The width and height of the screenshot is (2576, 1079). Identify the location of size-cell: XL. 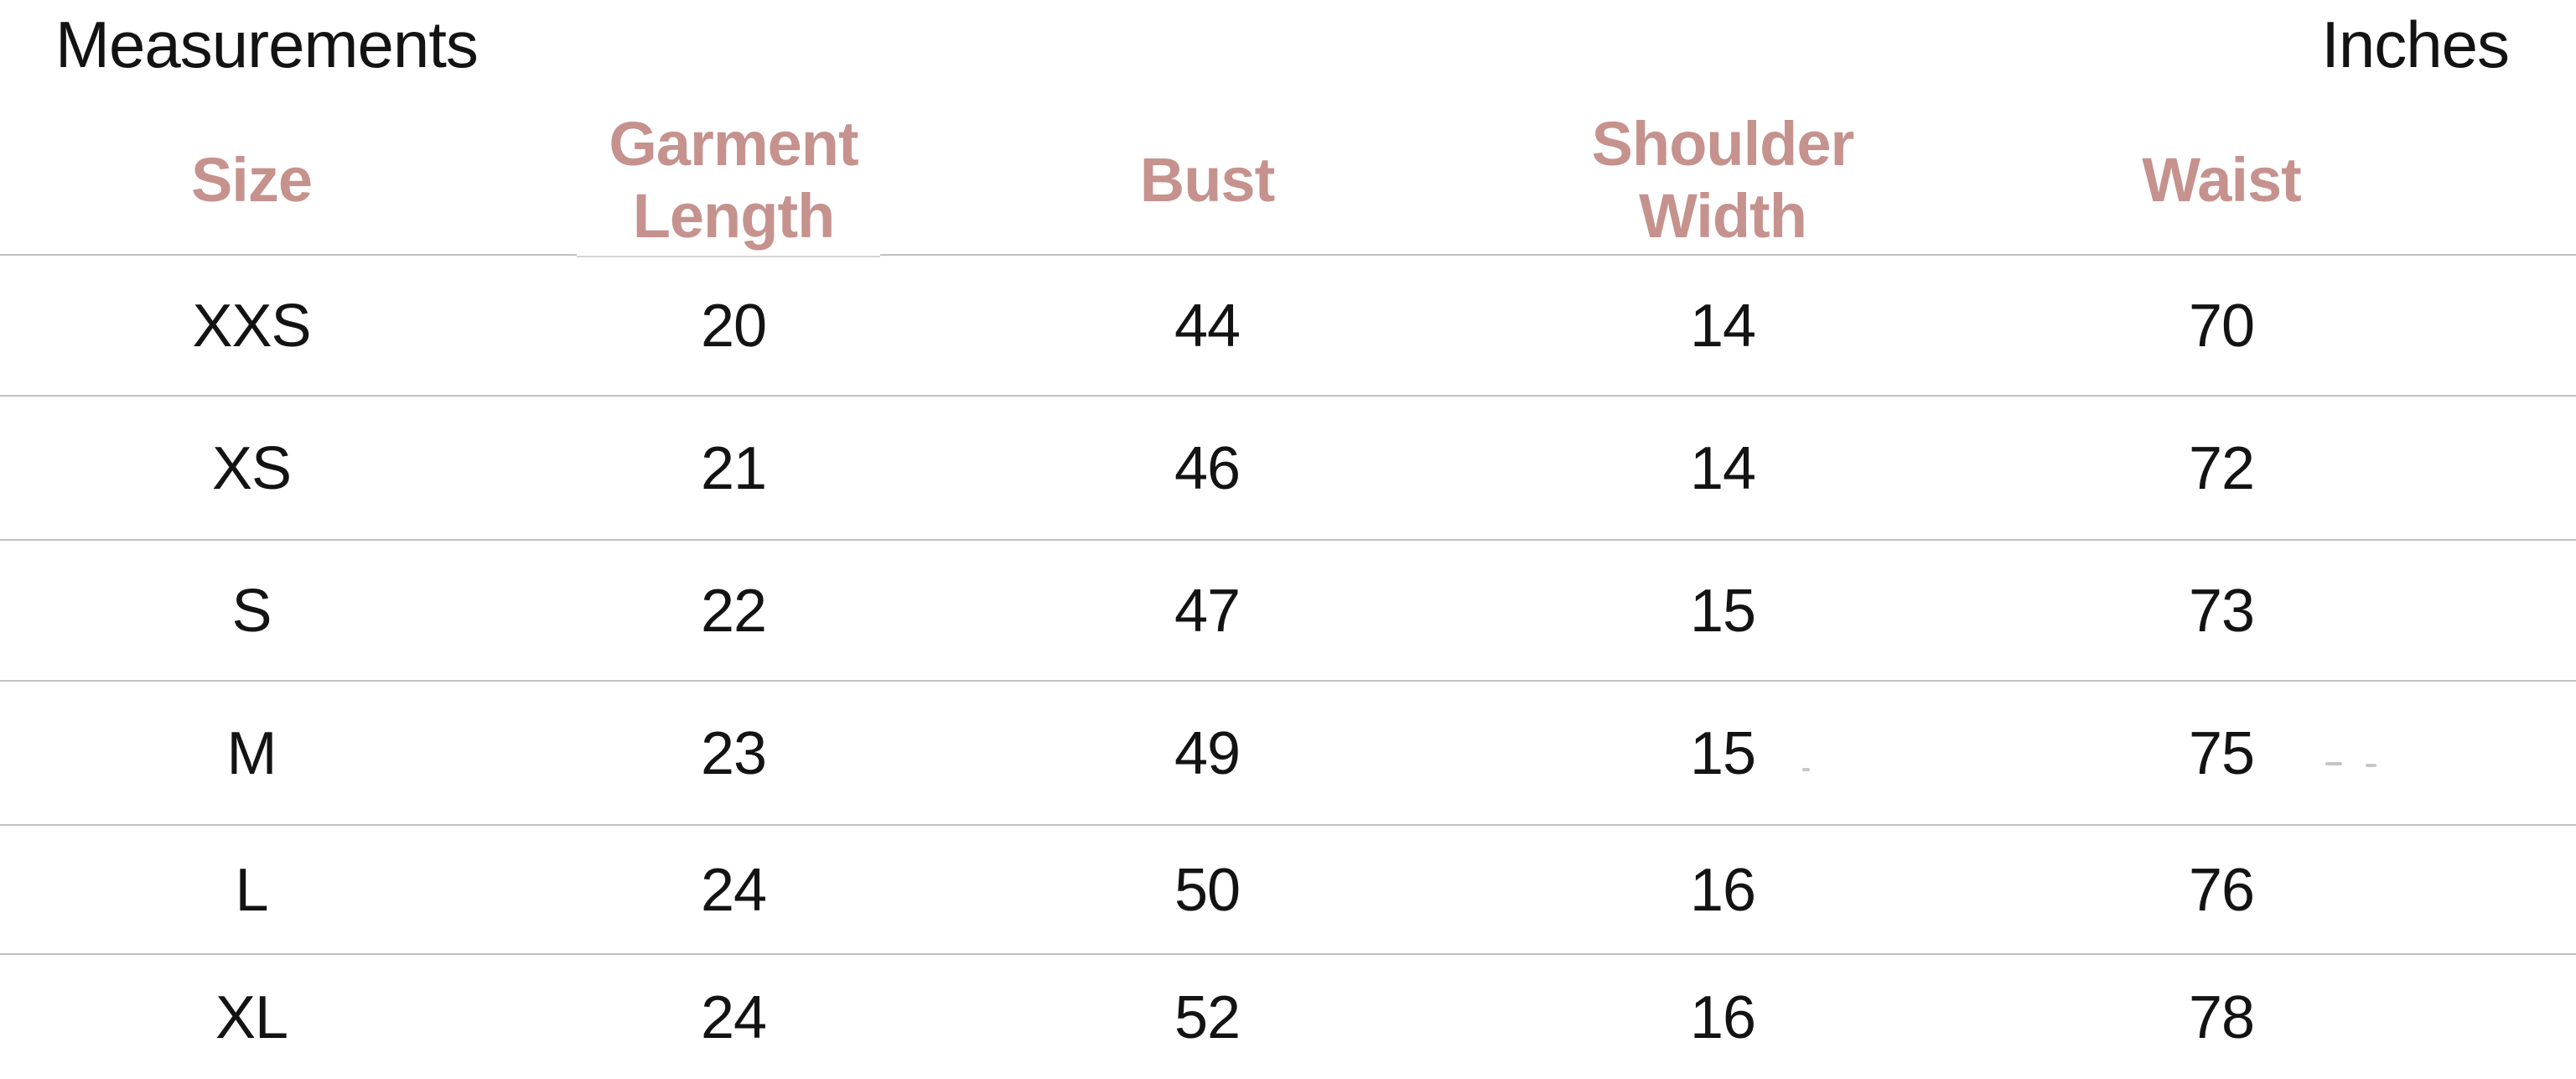
(251, 1017).